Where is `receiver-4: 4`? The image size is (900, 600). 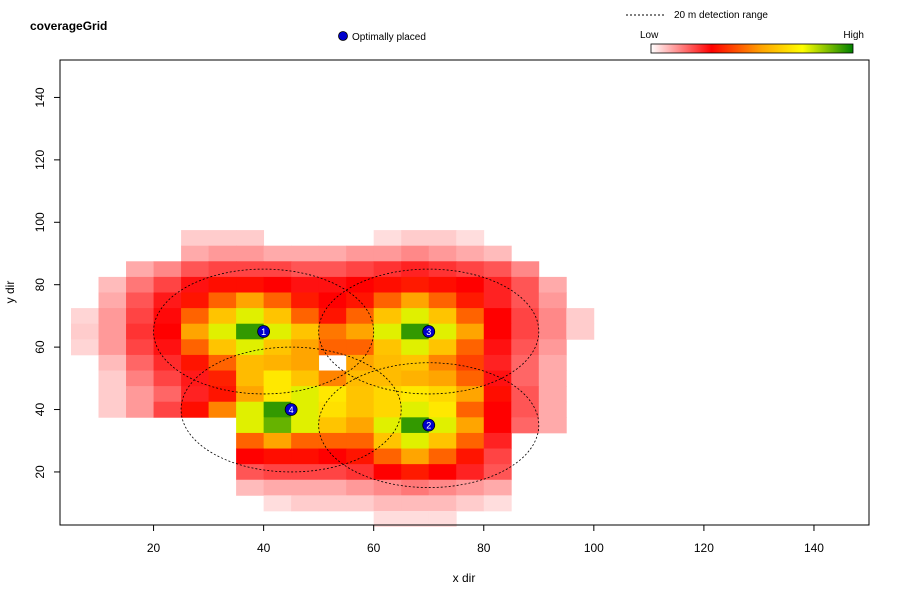 receiver-4: 4 is located at coordinates (291, 409).